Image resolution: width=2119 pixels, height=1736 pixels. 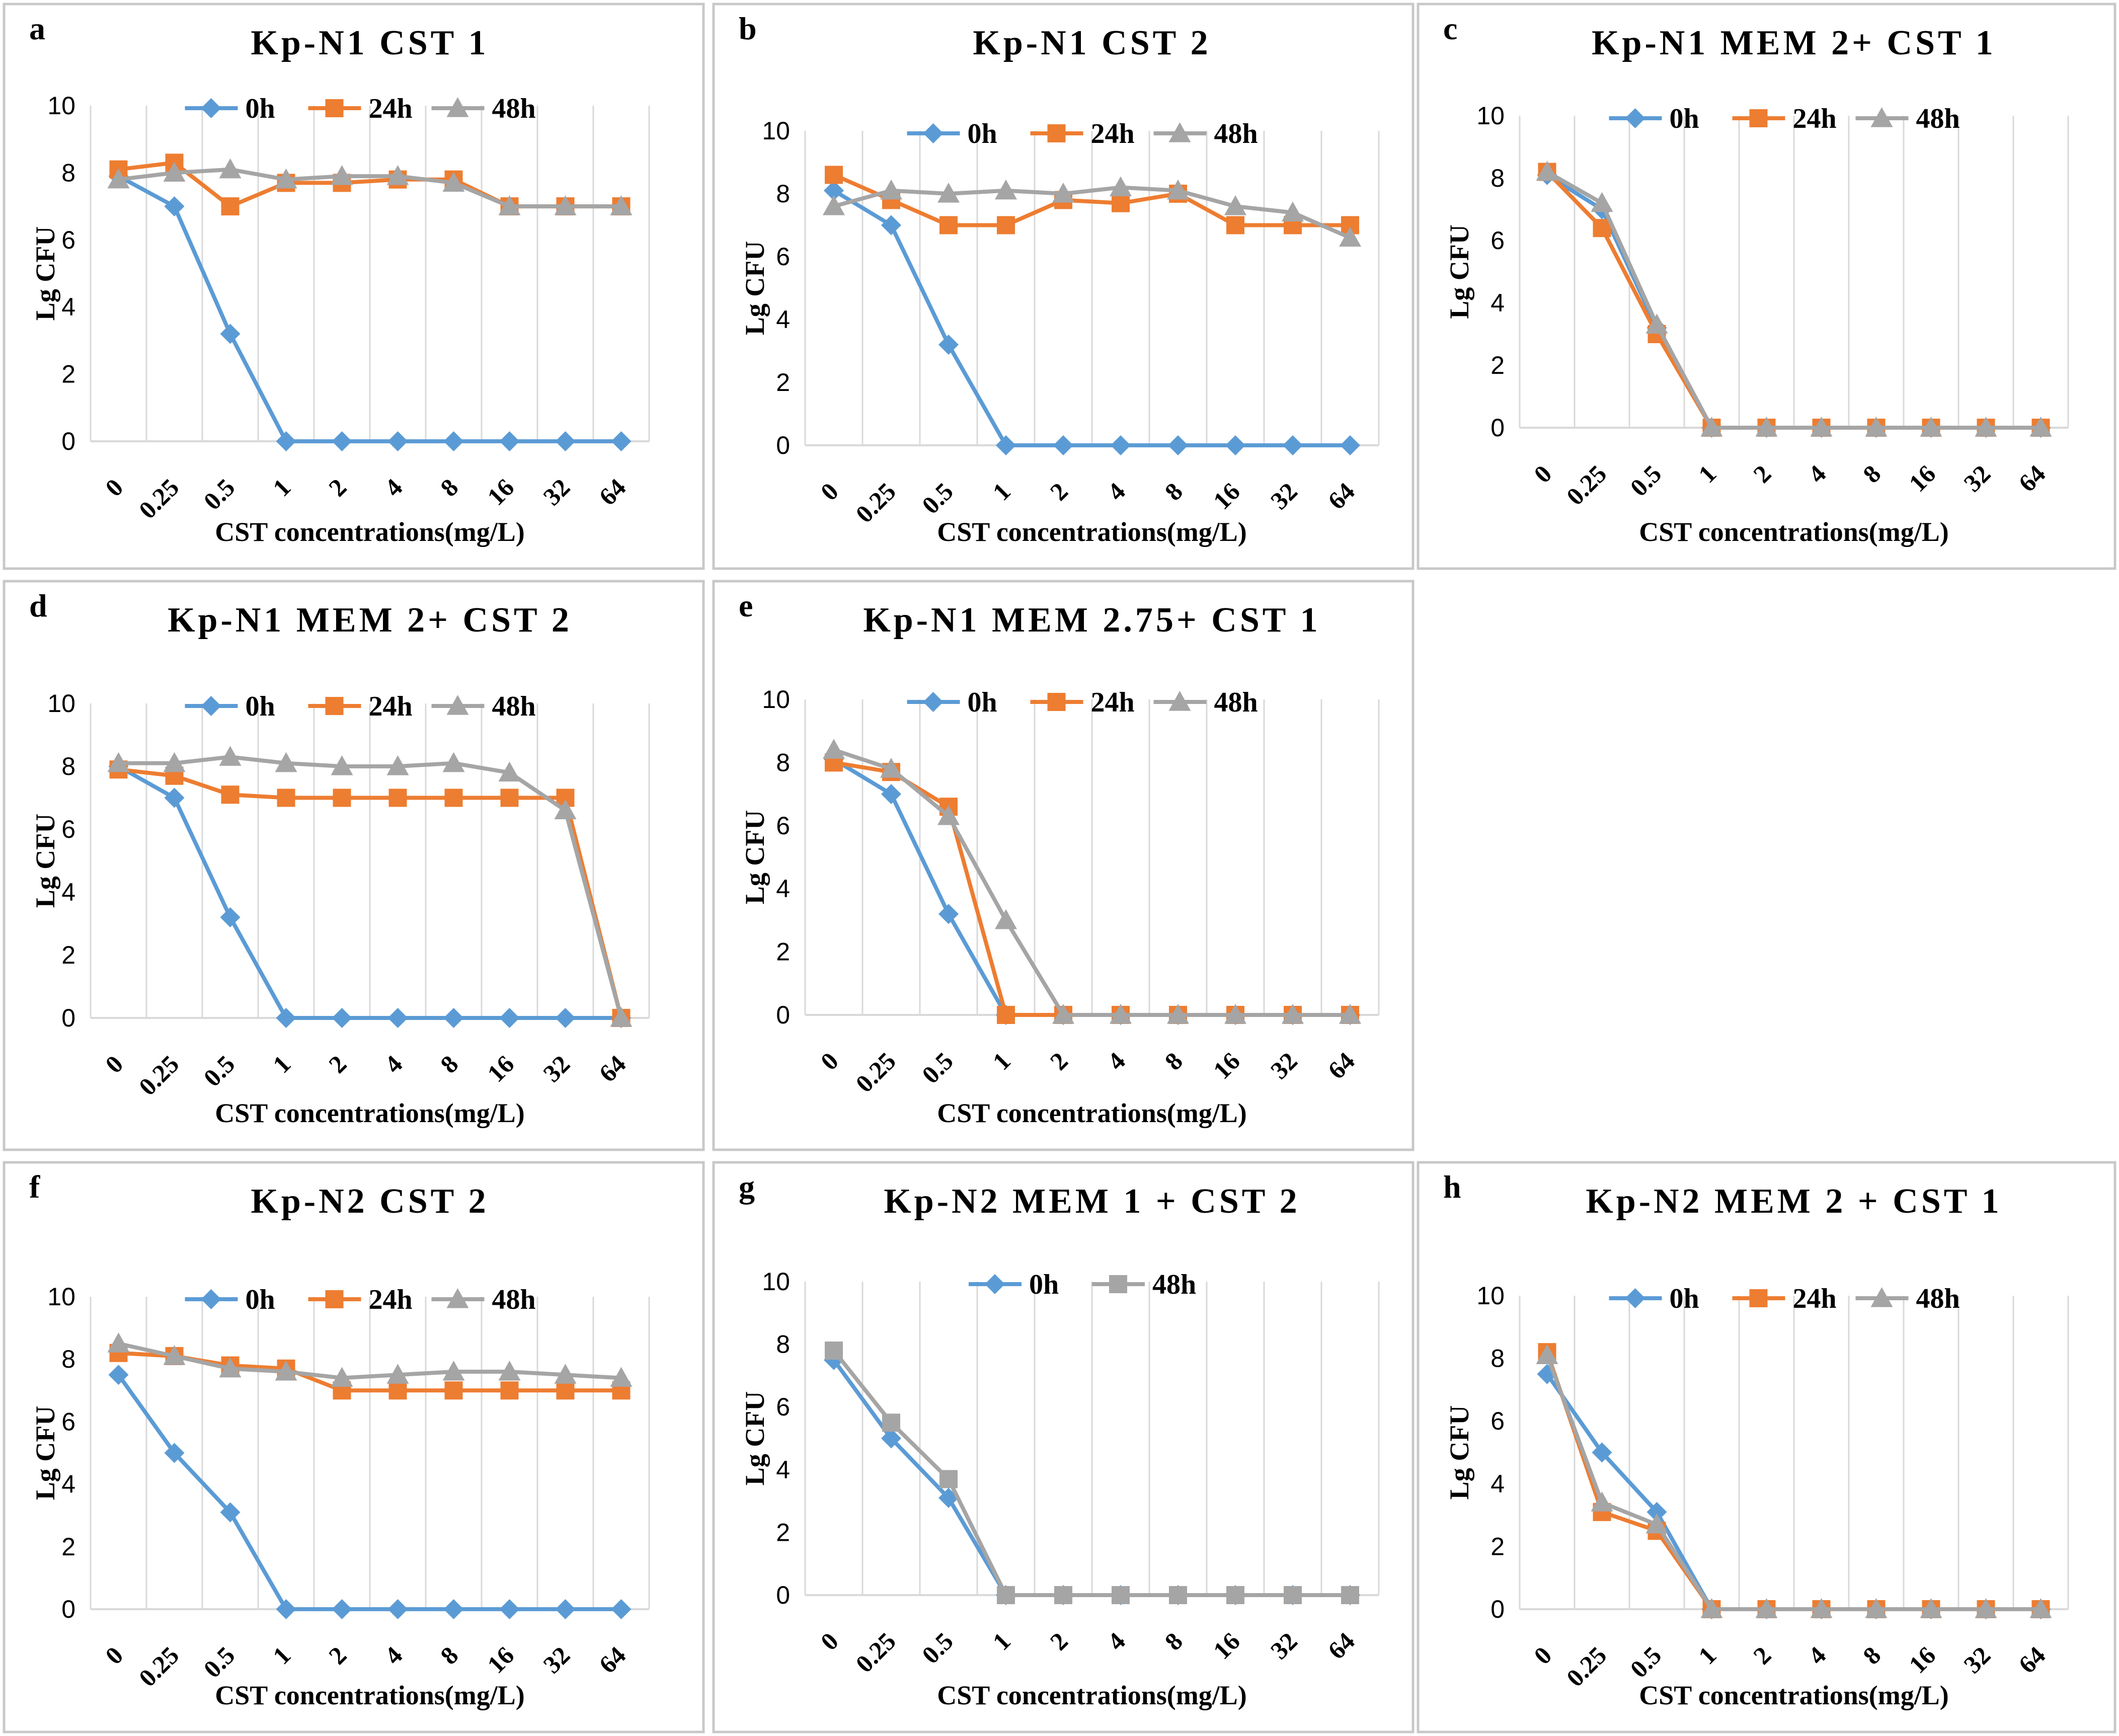 I want to click on series-0h, so click(x=370, y=308).